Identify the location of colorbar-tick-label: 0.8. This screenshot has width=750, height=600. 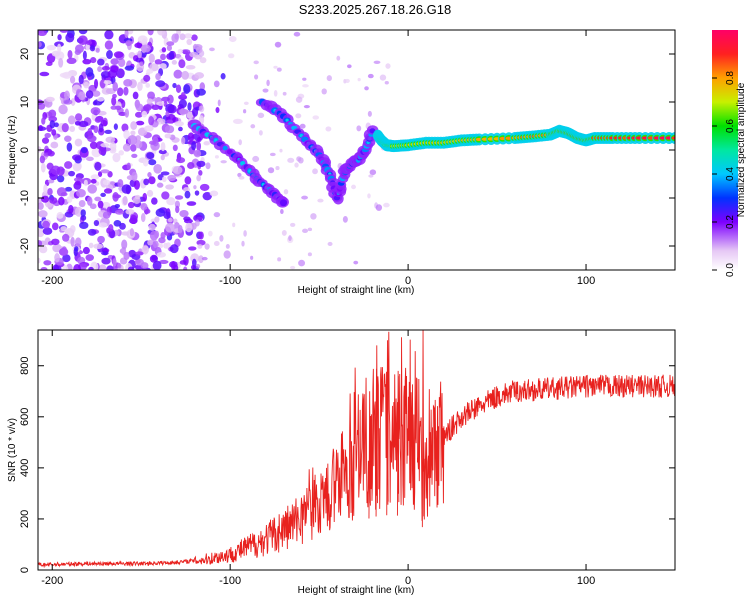
(730, 78).